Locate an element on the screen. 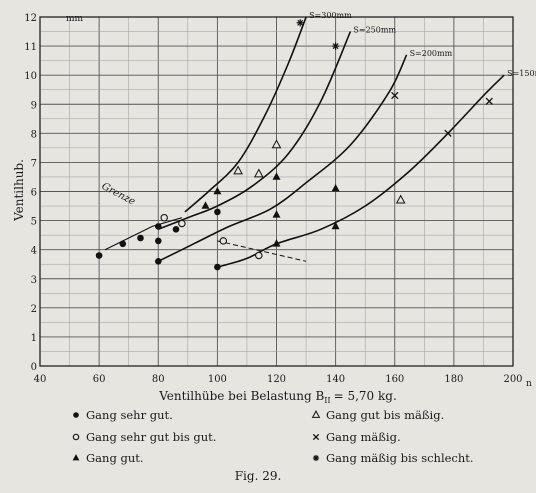 This screenshot has width=536, height=493. boundary-dashed-line is located at coordinates (262, 251).